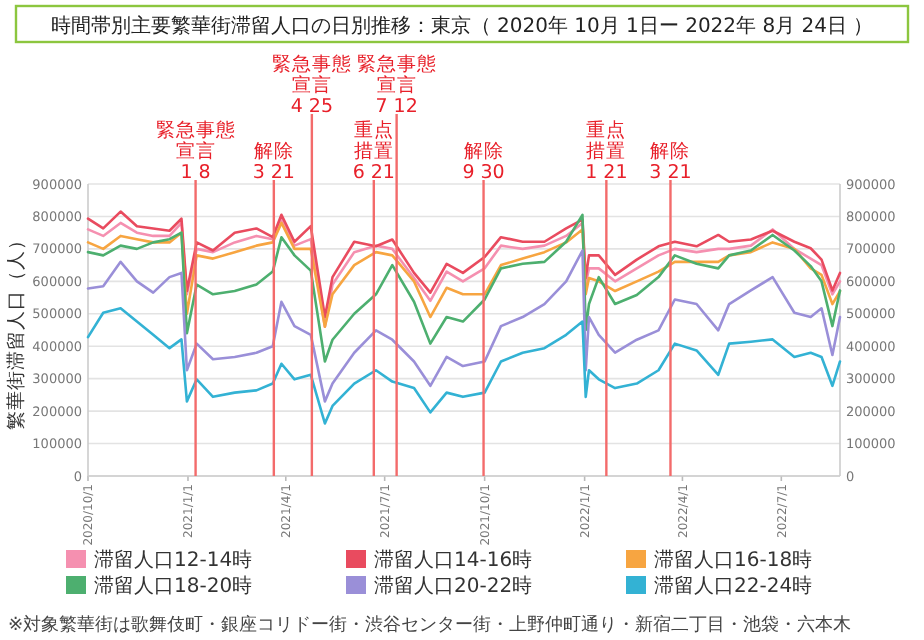 This screenshot has height=640, width=924. Describe the element at coordinates (311, 85) in the screenshot. I see `ref-line-label: 緊急事態宣言4 25` at that location.